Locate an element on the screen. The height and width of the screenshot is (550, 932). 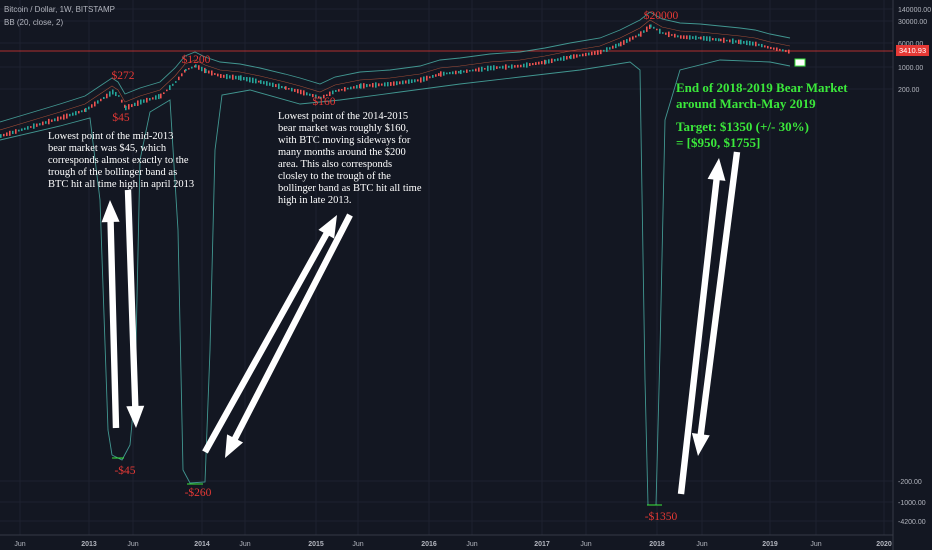
price-label: $272 is located at coordinates (123, 75).